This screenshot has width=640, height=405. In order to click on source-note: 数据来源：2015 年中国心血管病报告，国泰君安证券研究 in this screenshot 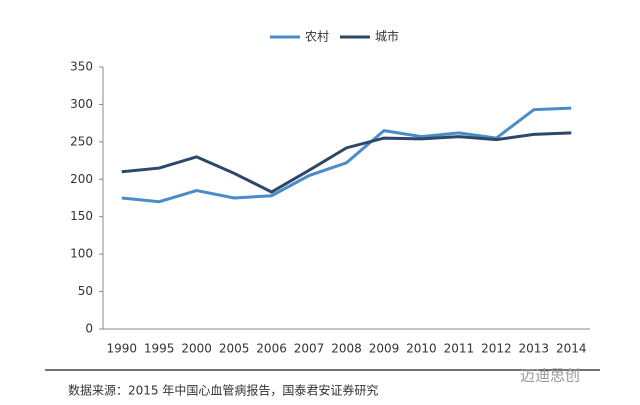, I will do `click(223, 390)`.